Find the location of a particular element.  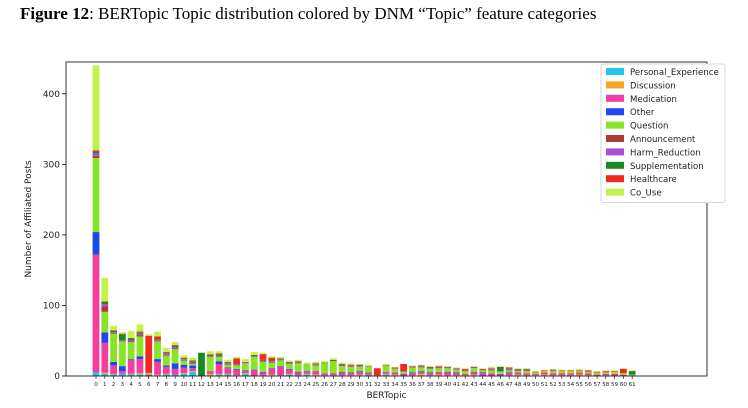

bar-segment-5-co-use is located at coordinates (140, 328).